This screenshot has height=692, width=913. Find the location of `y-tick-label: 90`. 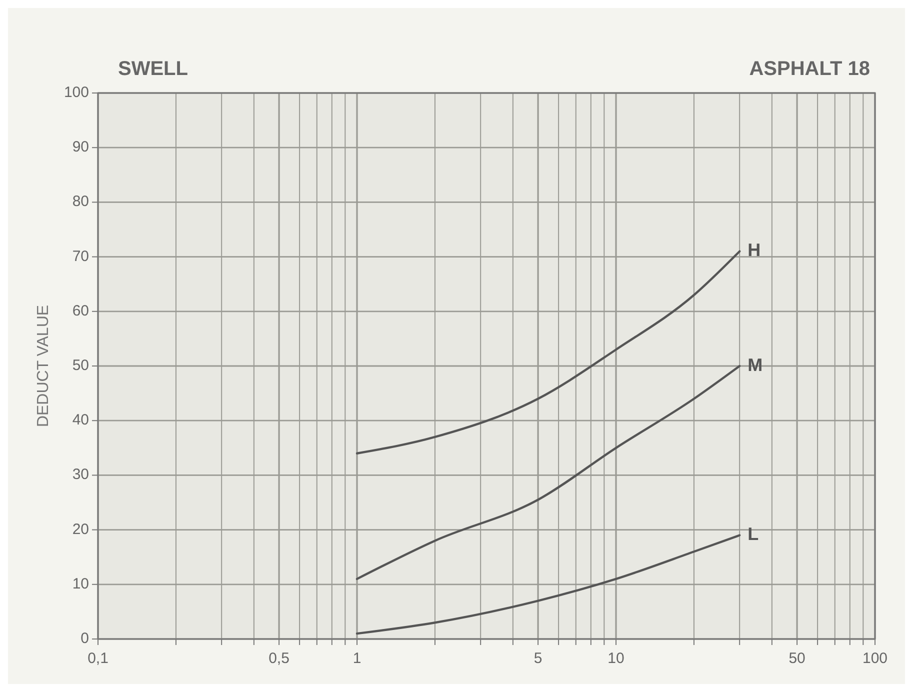

y-tick-label: 90 is located at coordinates (80, 147).